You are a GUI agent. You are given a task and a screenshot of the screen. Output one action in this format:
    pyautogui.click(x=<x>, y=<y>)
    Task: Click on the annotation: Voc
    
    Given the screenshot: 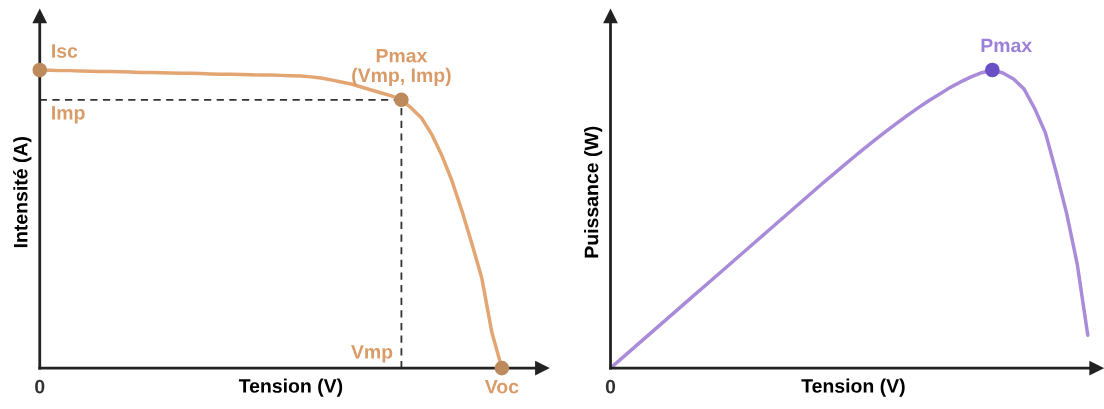 What is the action you would take?
    pyautogui.click(x=501, y=386)
    